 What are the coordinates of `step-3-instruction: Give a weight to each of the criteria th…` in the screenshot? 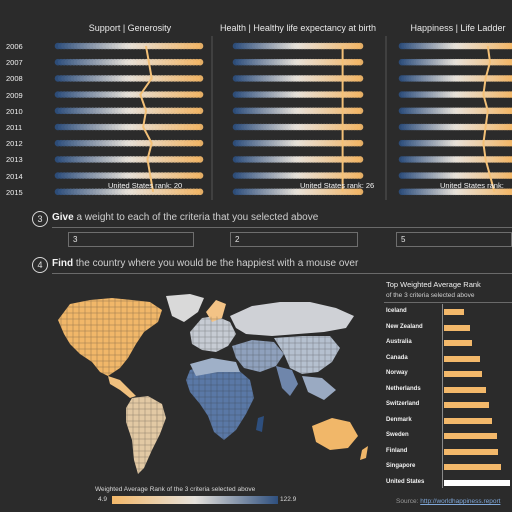 It's located at (185, 217).